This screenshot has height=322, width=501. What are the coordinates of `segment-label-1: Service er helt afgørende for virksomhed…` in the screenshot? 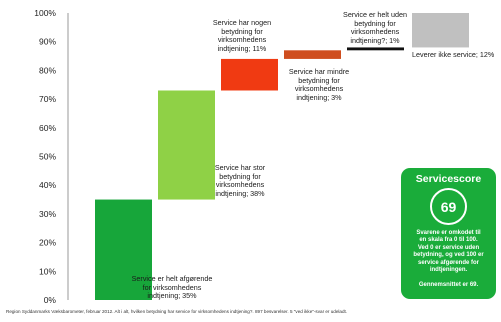 It's located at (172, 287).